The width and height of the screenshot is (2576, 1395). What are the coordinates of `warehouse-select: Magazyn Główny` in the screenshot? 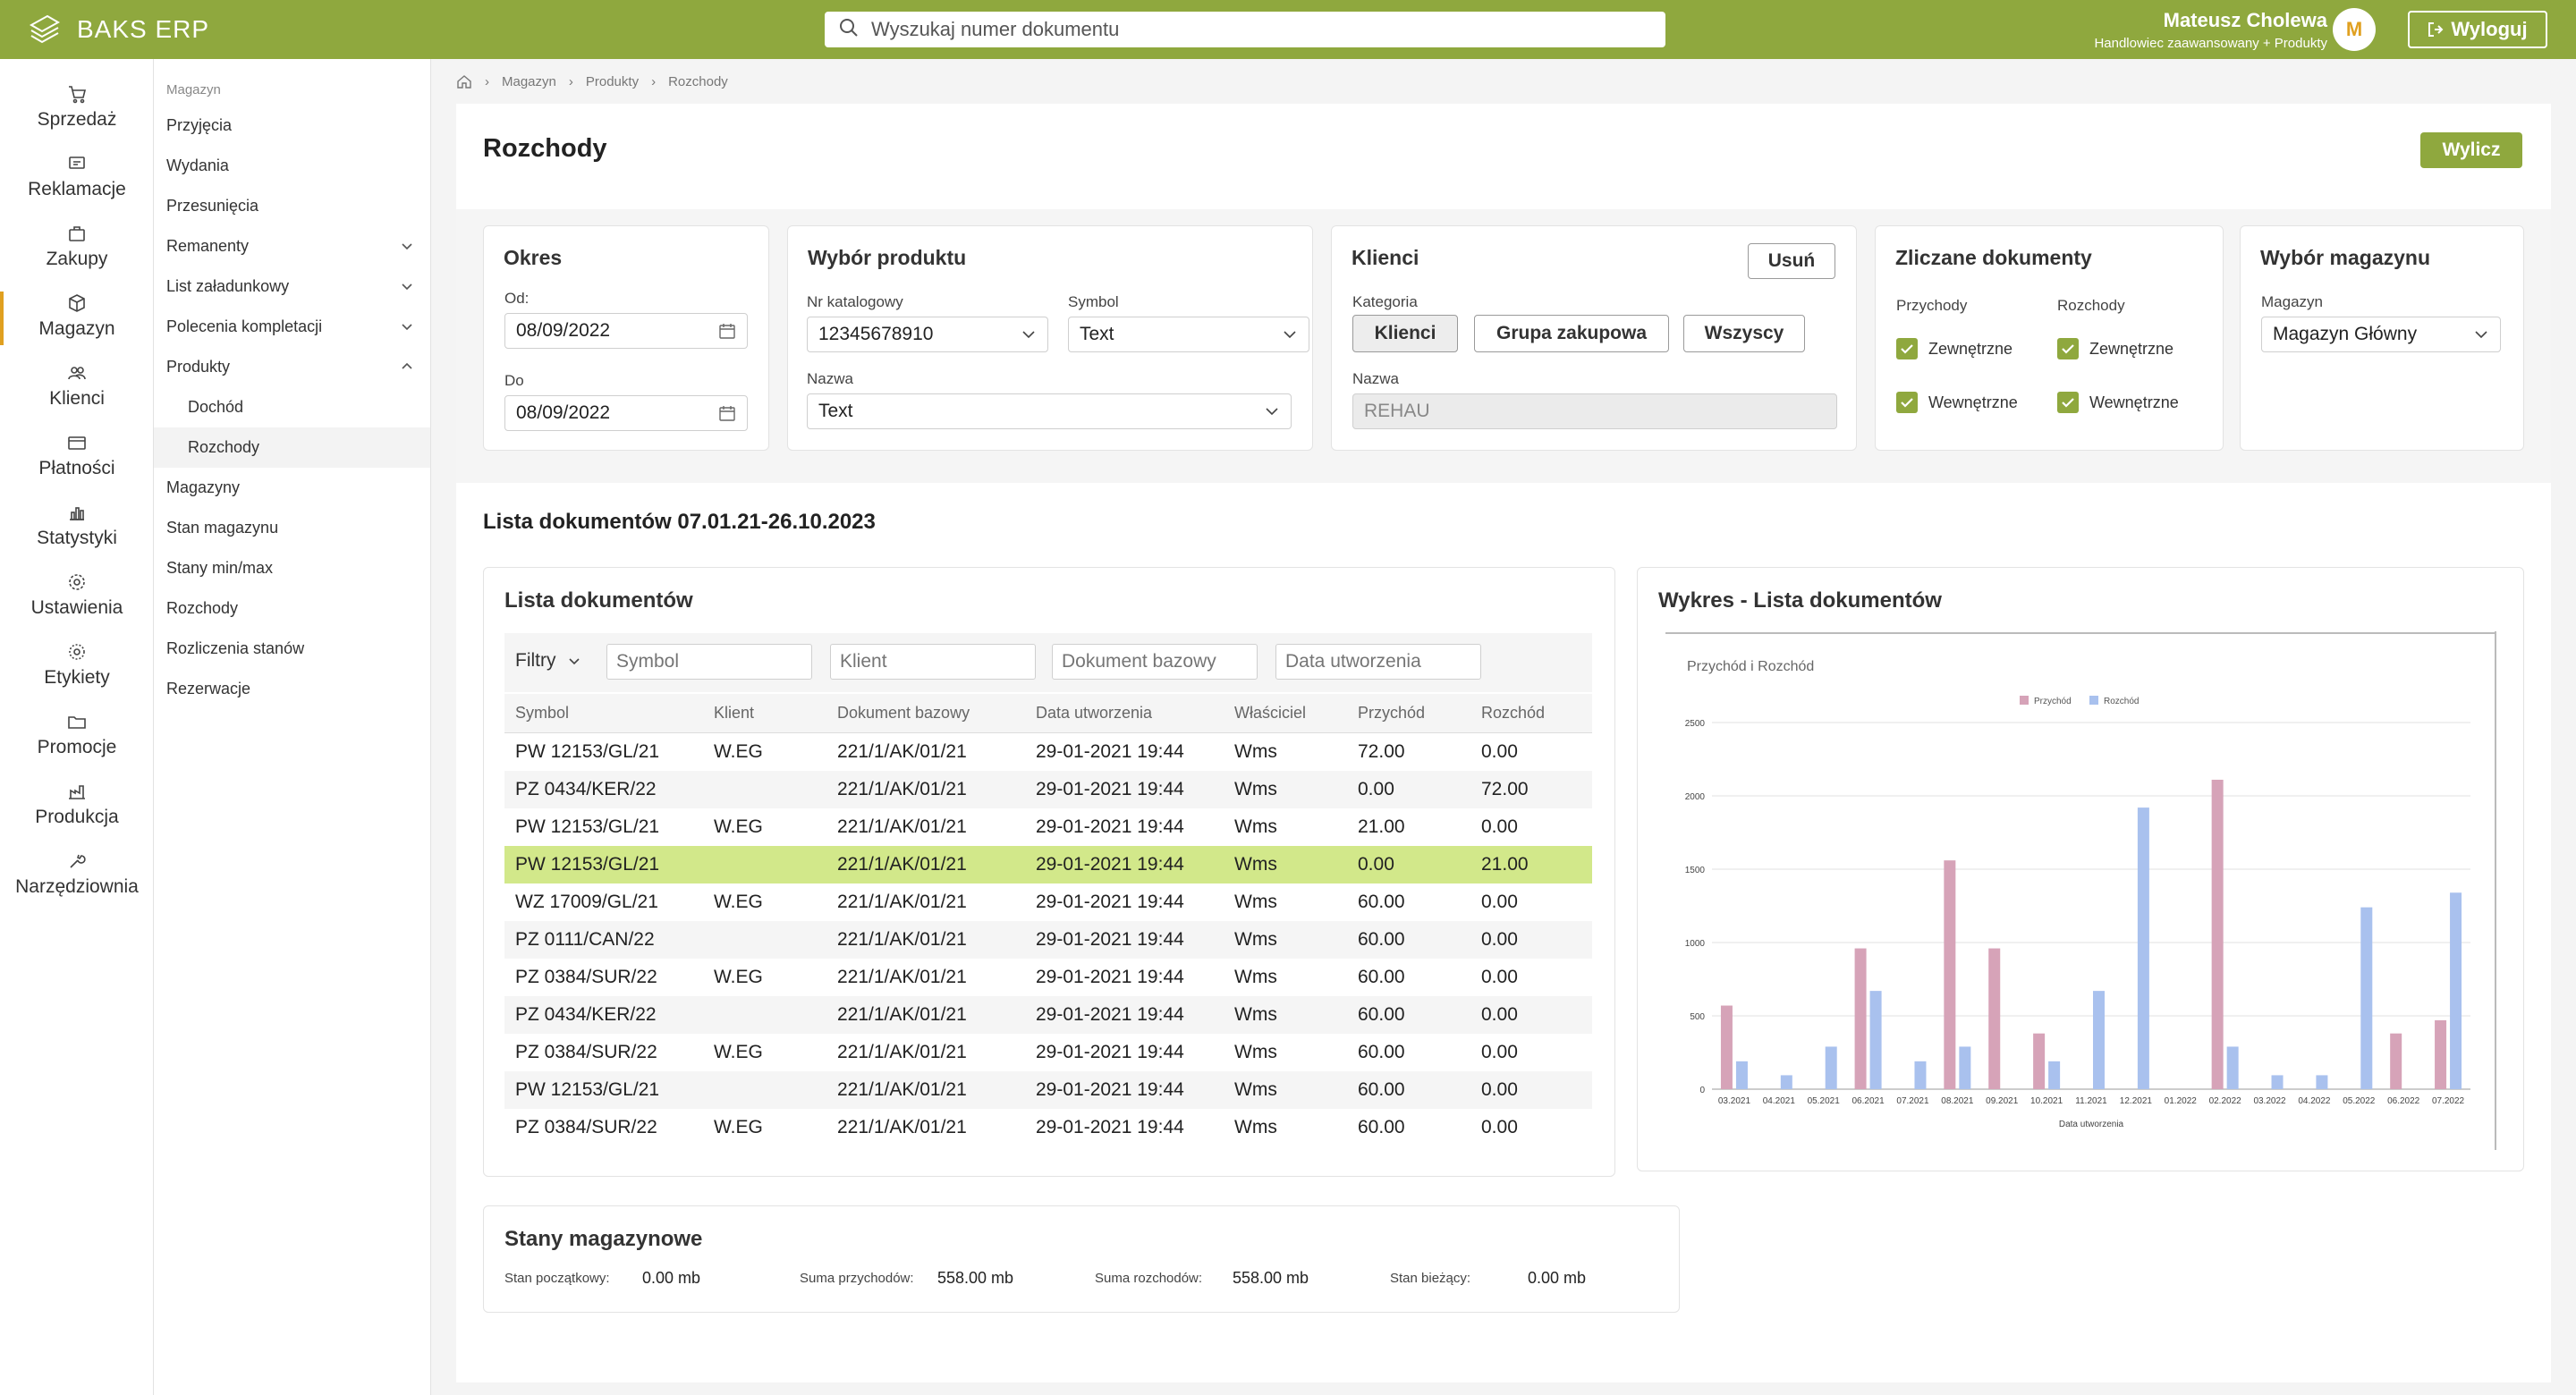 It's located at (2381, 334).